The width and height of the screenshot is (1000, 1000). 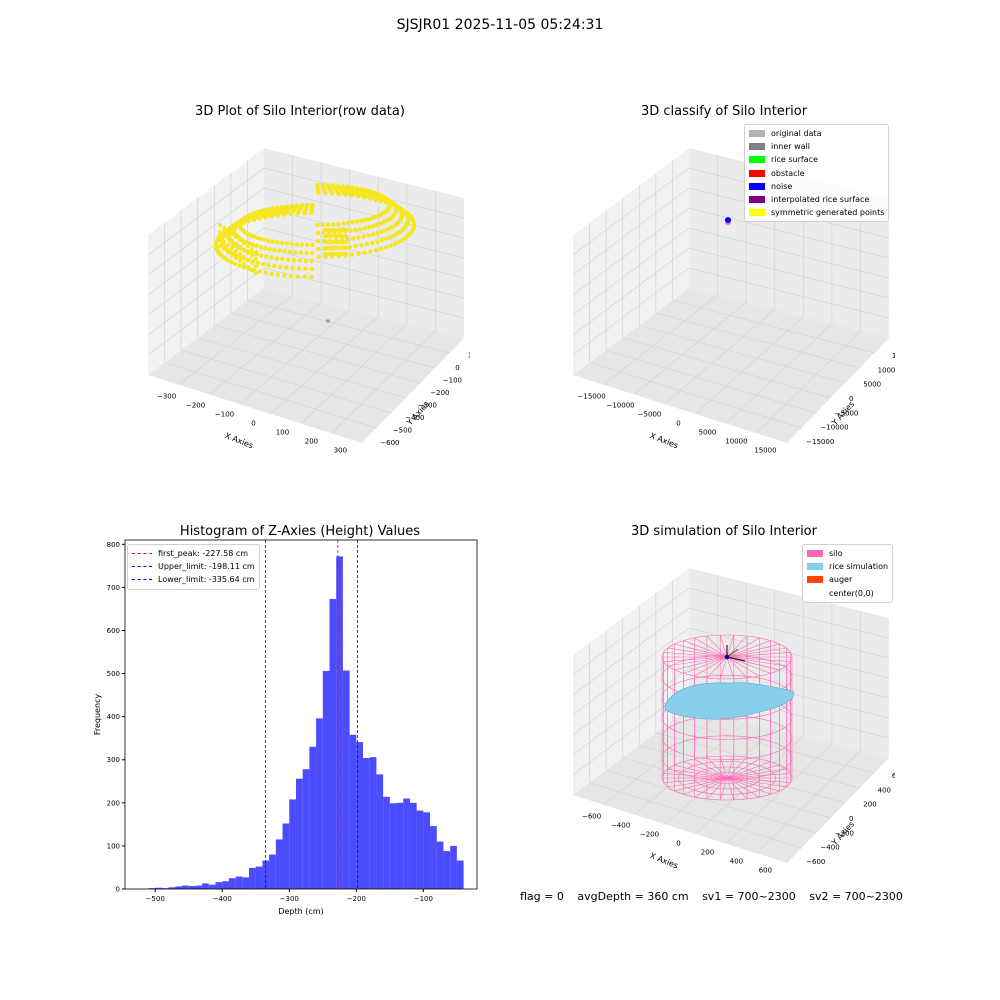 I want to click on classify-legend-entry: original data, so click(x=816, y=133).